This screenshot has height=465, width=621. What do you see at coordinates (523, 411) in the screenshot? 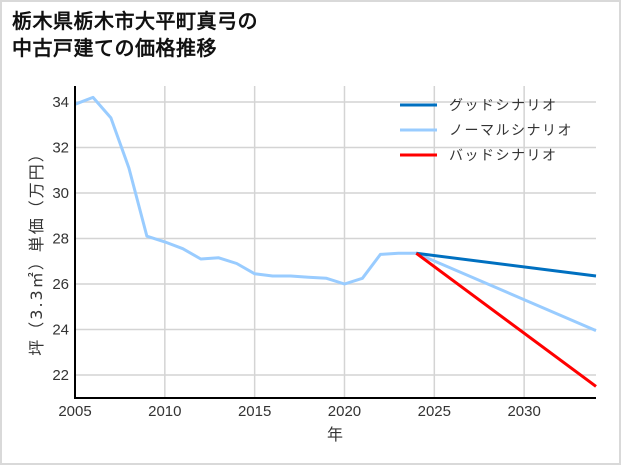
I see `x-tick-label: 2030` at bounding box center [523, 411].